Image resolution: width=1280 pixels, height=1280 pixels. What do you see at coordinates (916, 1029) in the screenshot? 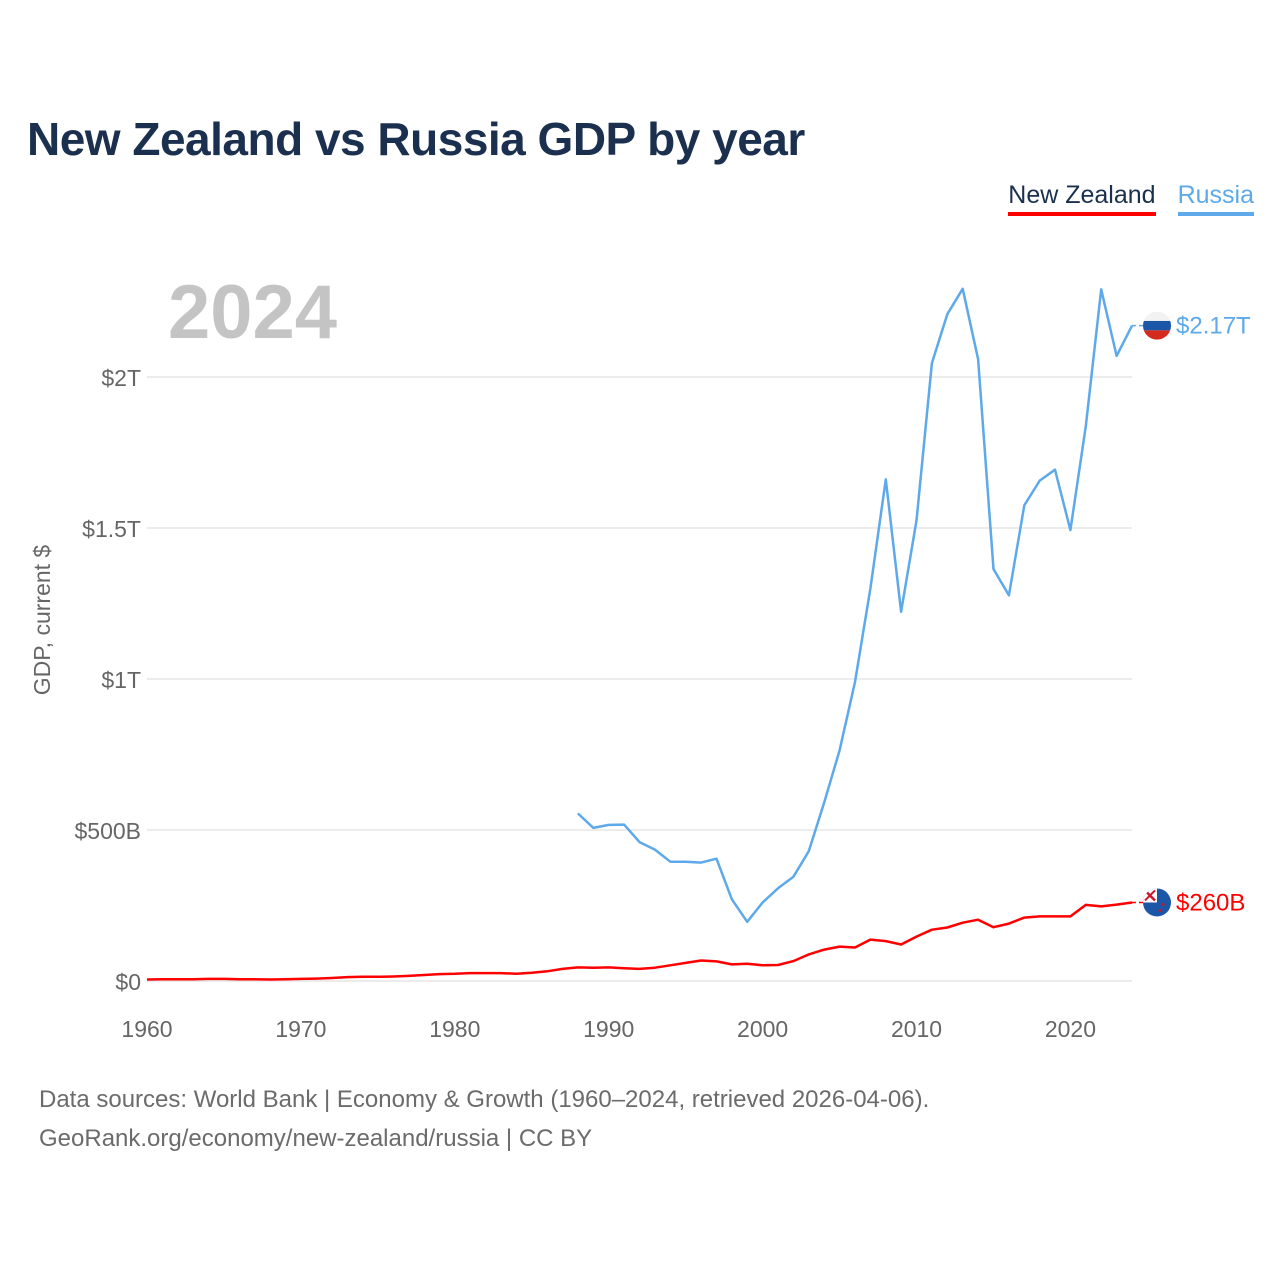
I see `x-tick-label: 2010` at bounding box center [916, 1029].